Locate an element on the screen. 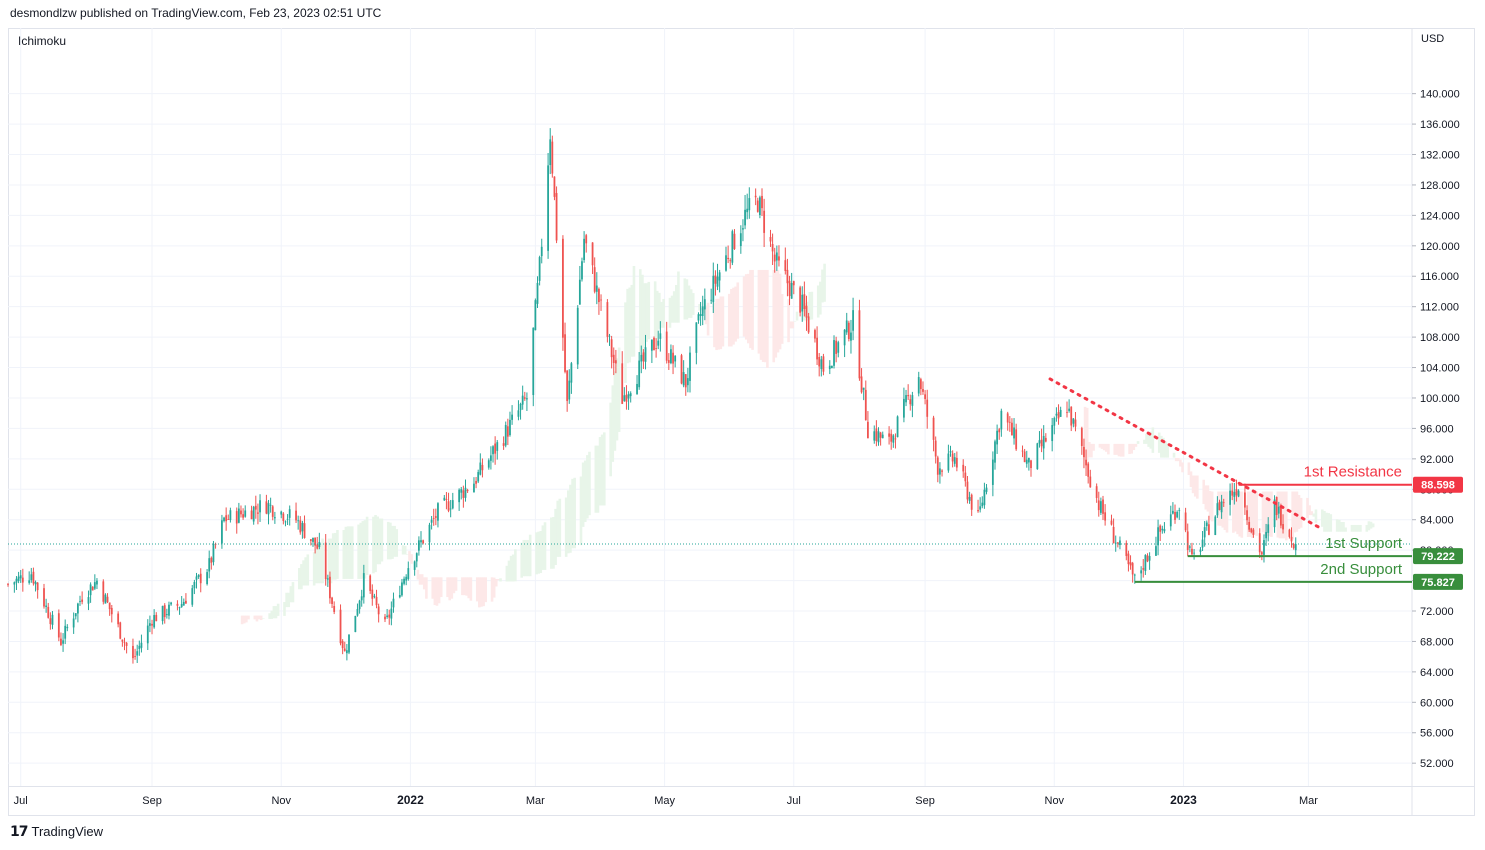 This screenshot has height=850, width=1485. y-tick-label: 112.000 is located at coordinates (1439, 308).